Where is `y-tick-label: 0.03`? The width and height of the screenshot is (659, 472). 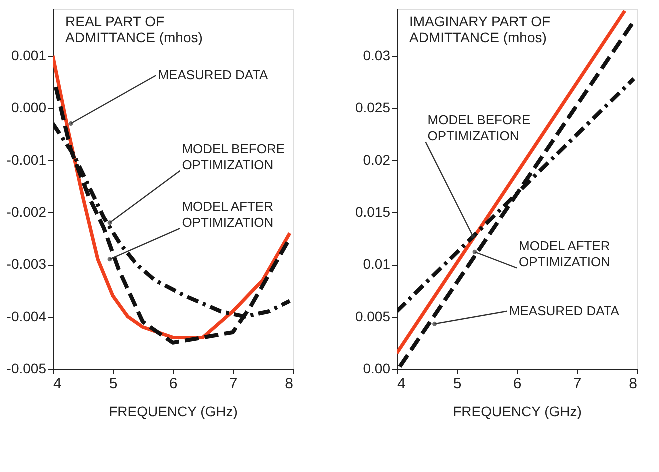 y-tick-label: 0.03 is located at coordinates (377, 55).